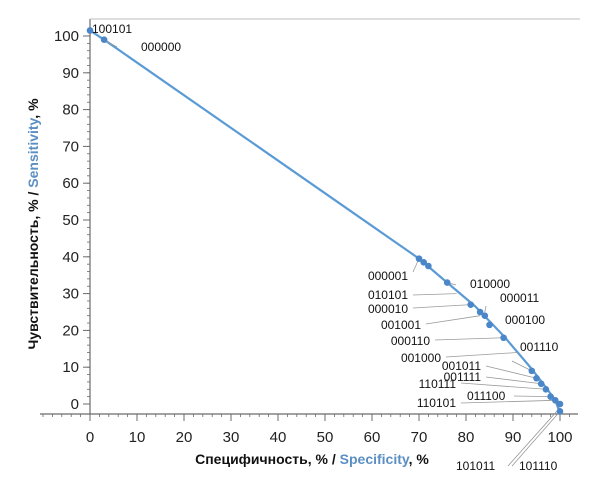 The width and height of the screenshot is (600, 480). What do you see at coordinates (90, 437) in the screenshot?
I see `x-tick-label: 0` at bounding box center [90, 437].